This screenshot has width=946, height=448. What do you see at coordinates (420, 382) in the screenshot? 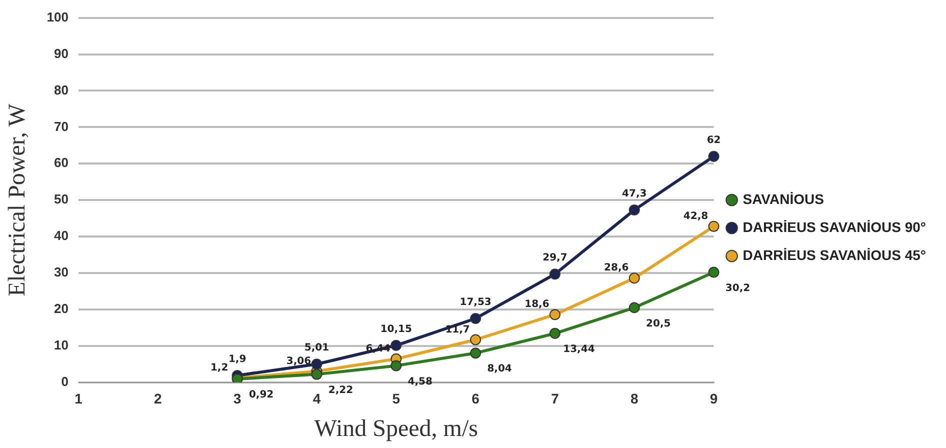
I see `data-label: 4,58` at bounding box center [420, 382].